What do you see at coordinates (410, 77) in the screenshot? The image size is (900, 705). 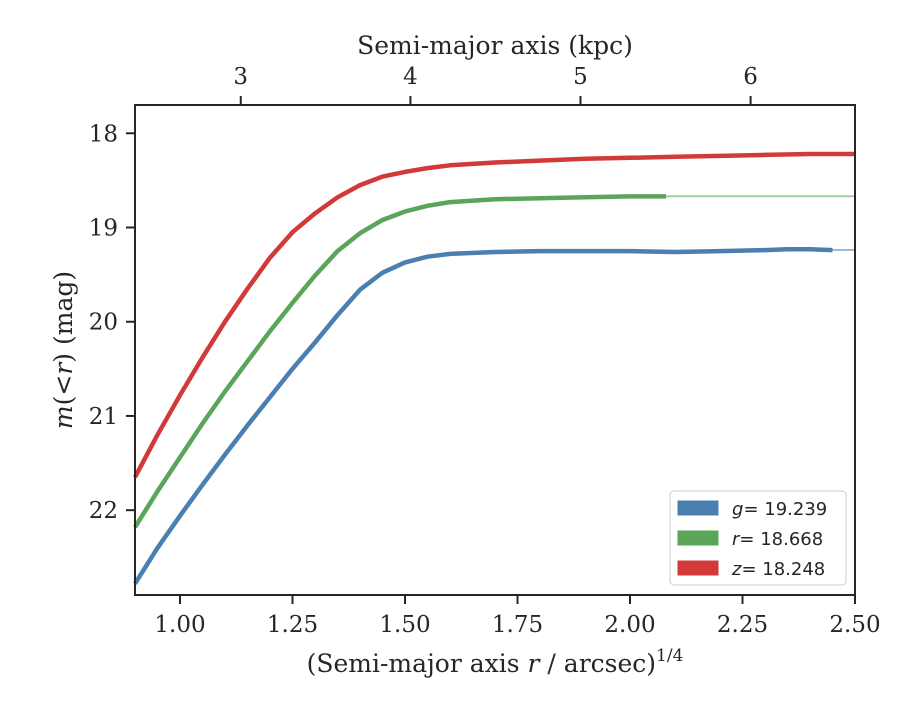 I see `x2-tick-label: 4` at bounding box center [410, 77].